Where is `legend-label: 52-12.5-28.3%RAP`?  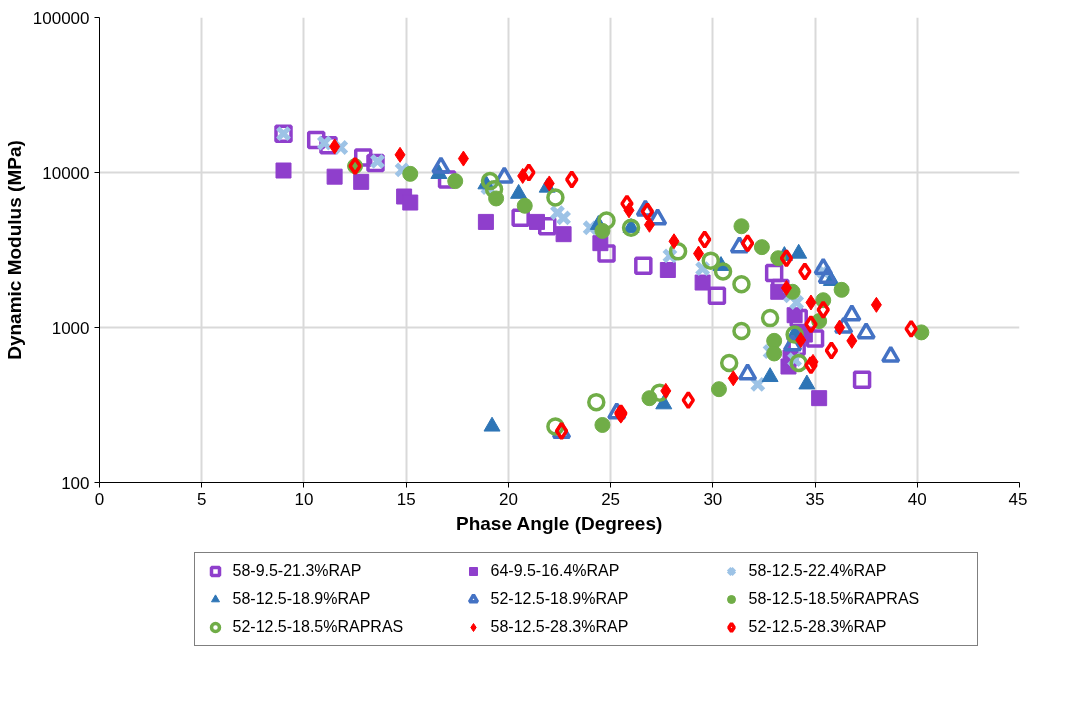 legend-label: 52-12.5-28.3%RAP is located at coordinates (818, 626).